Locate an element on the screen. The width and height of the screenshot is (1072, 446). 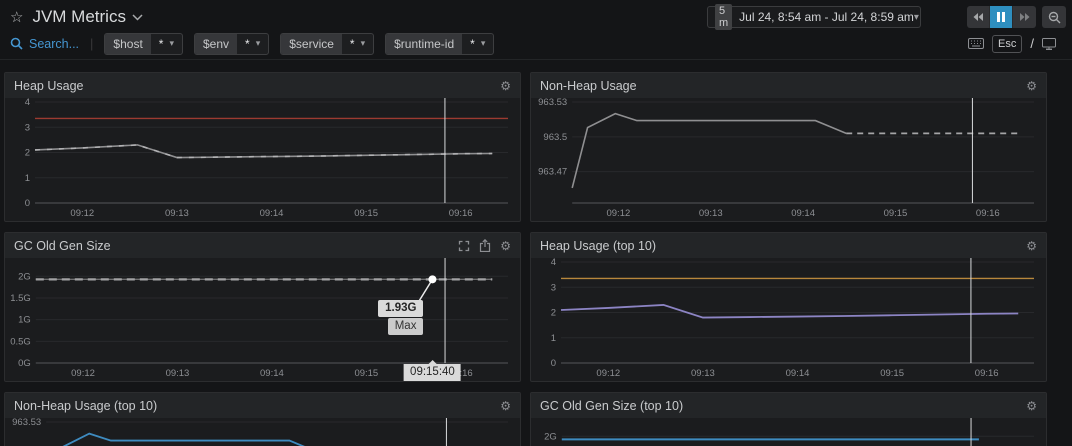
skip-back-icon is located at coordinates (978, 17).